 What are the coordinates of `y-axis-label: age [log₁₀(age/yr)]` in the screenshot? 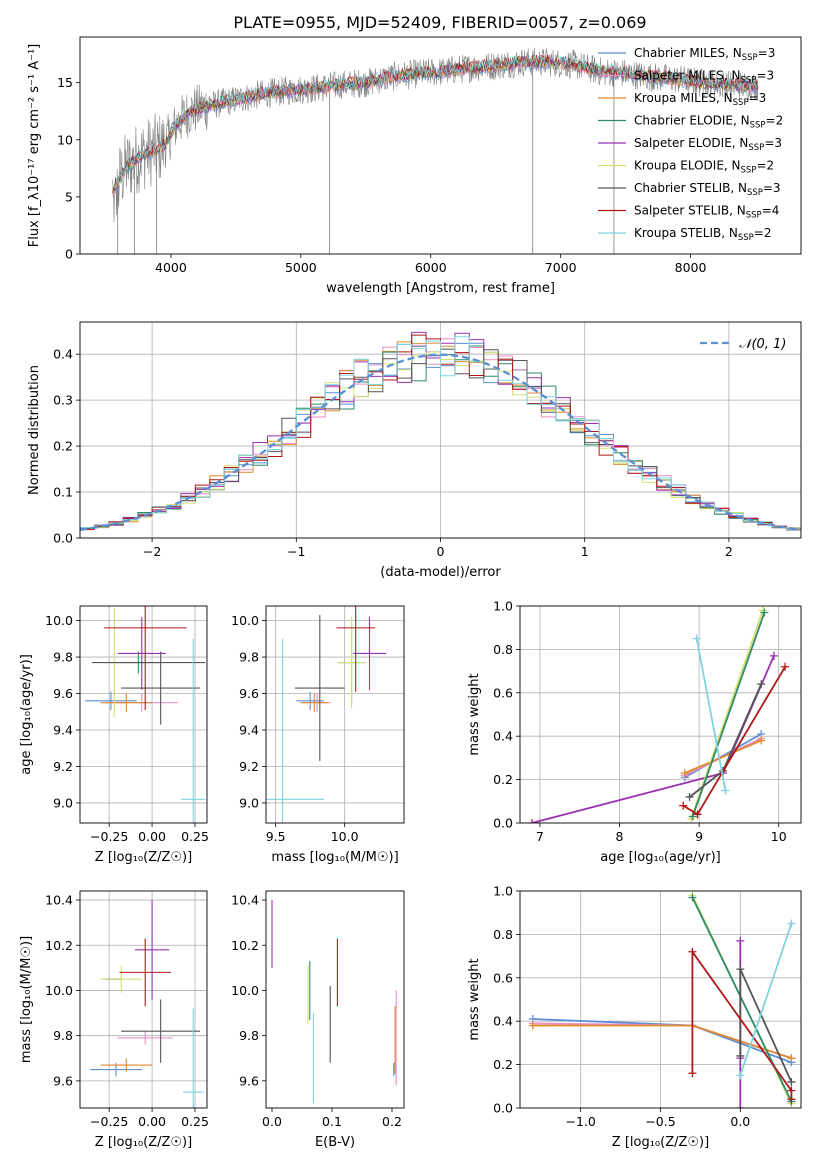 It's located at (26, 714).